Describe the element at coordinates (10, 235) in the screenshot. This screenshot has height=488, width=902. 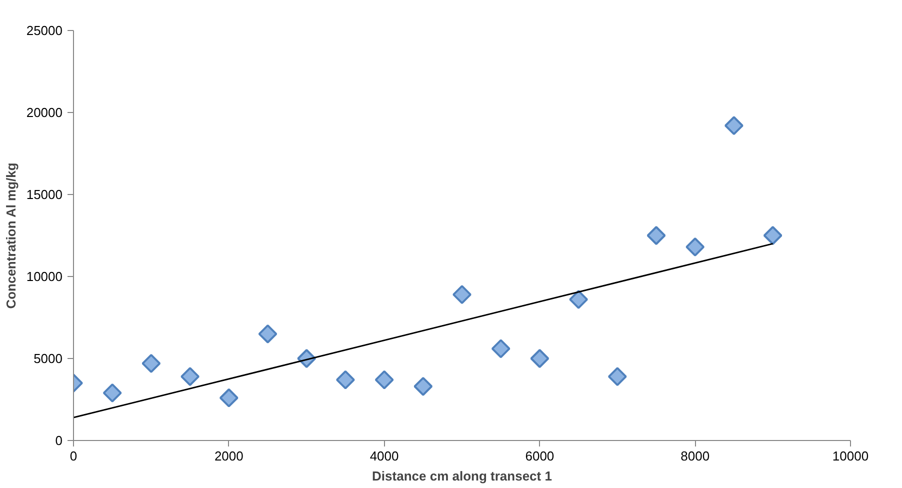
I see `y-axis-title: Concentration Al mg/kg` at that location.